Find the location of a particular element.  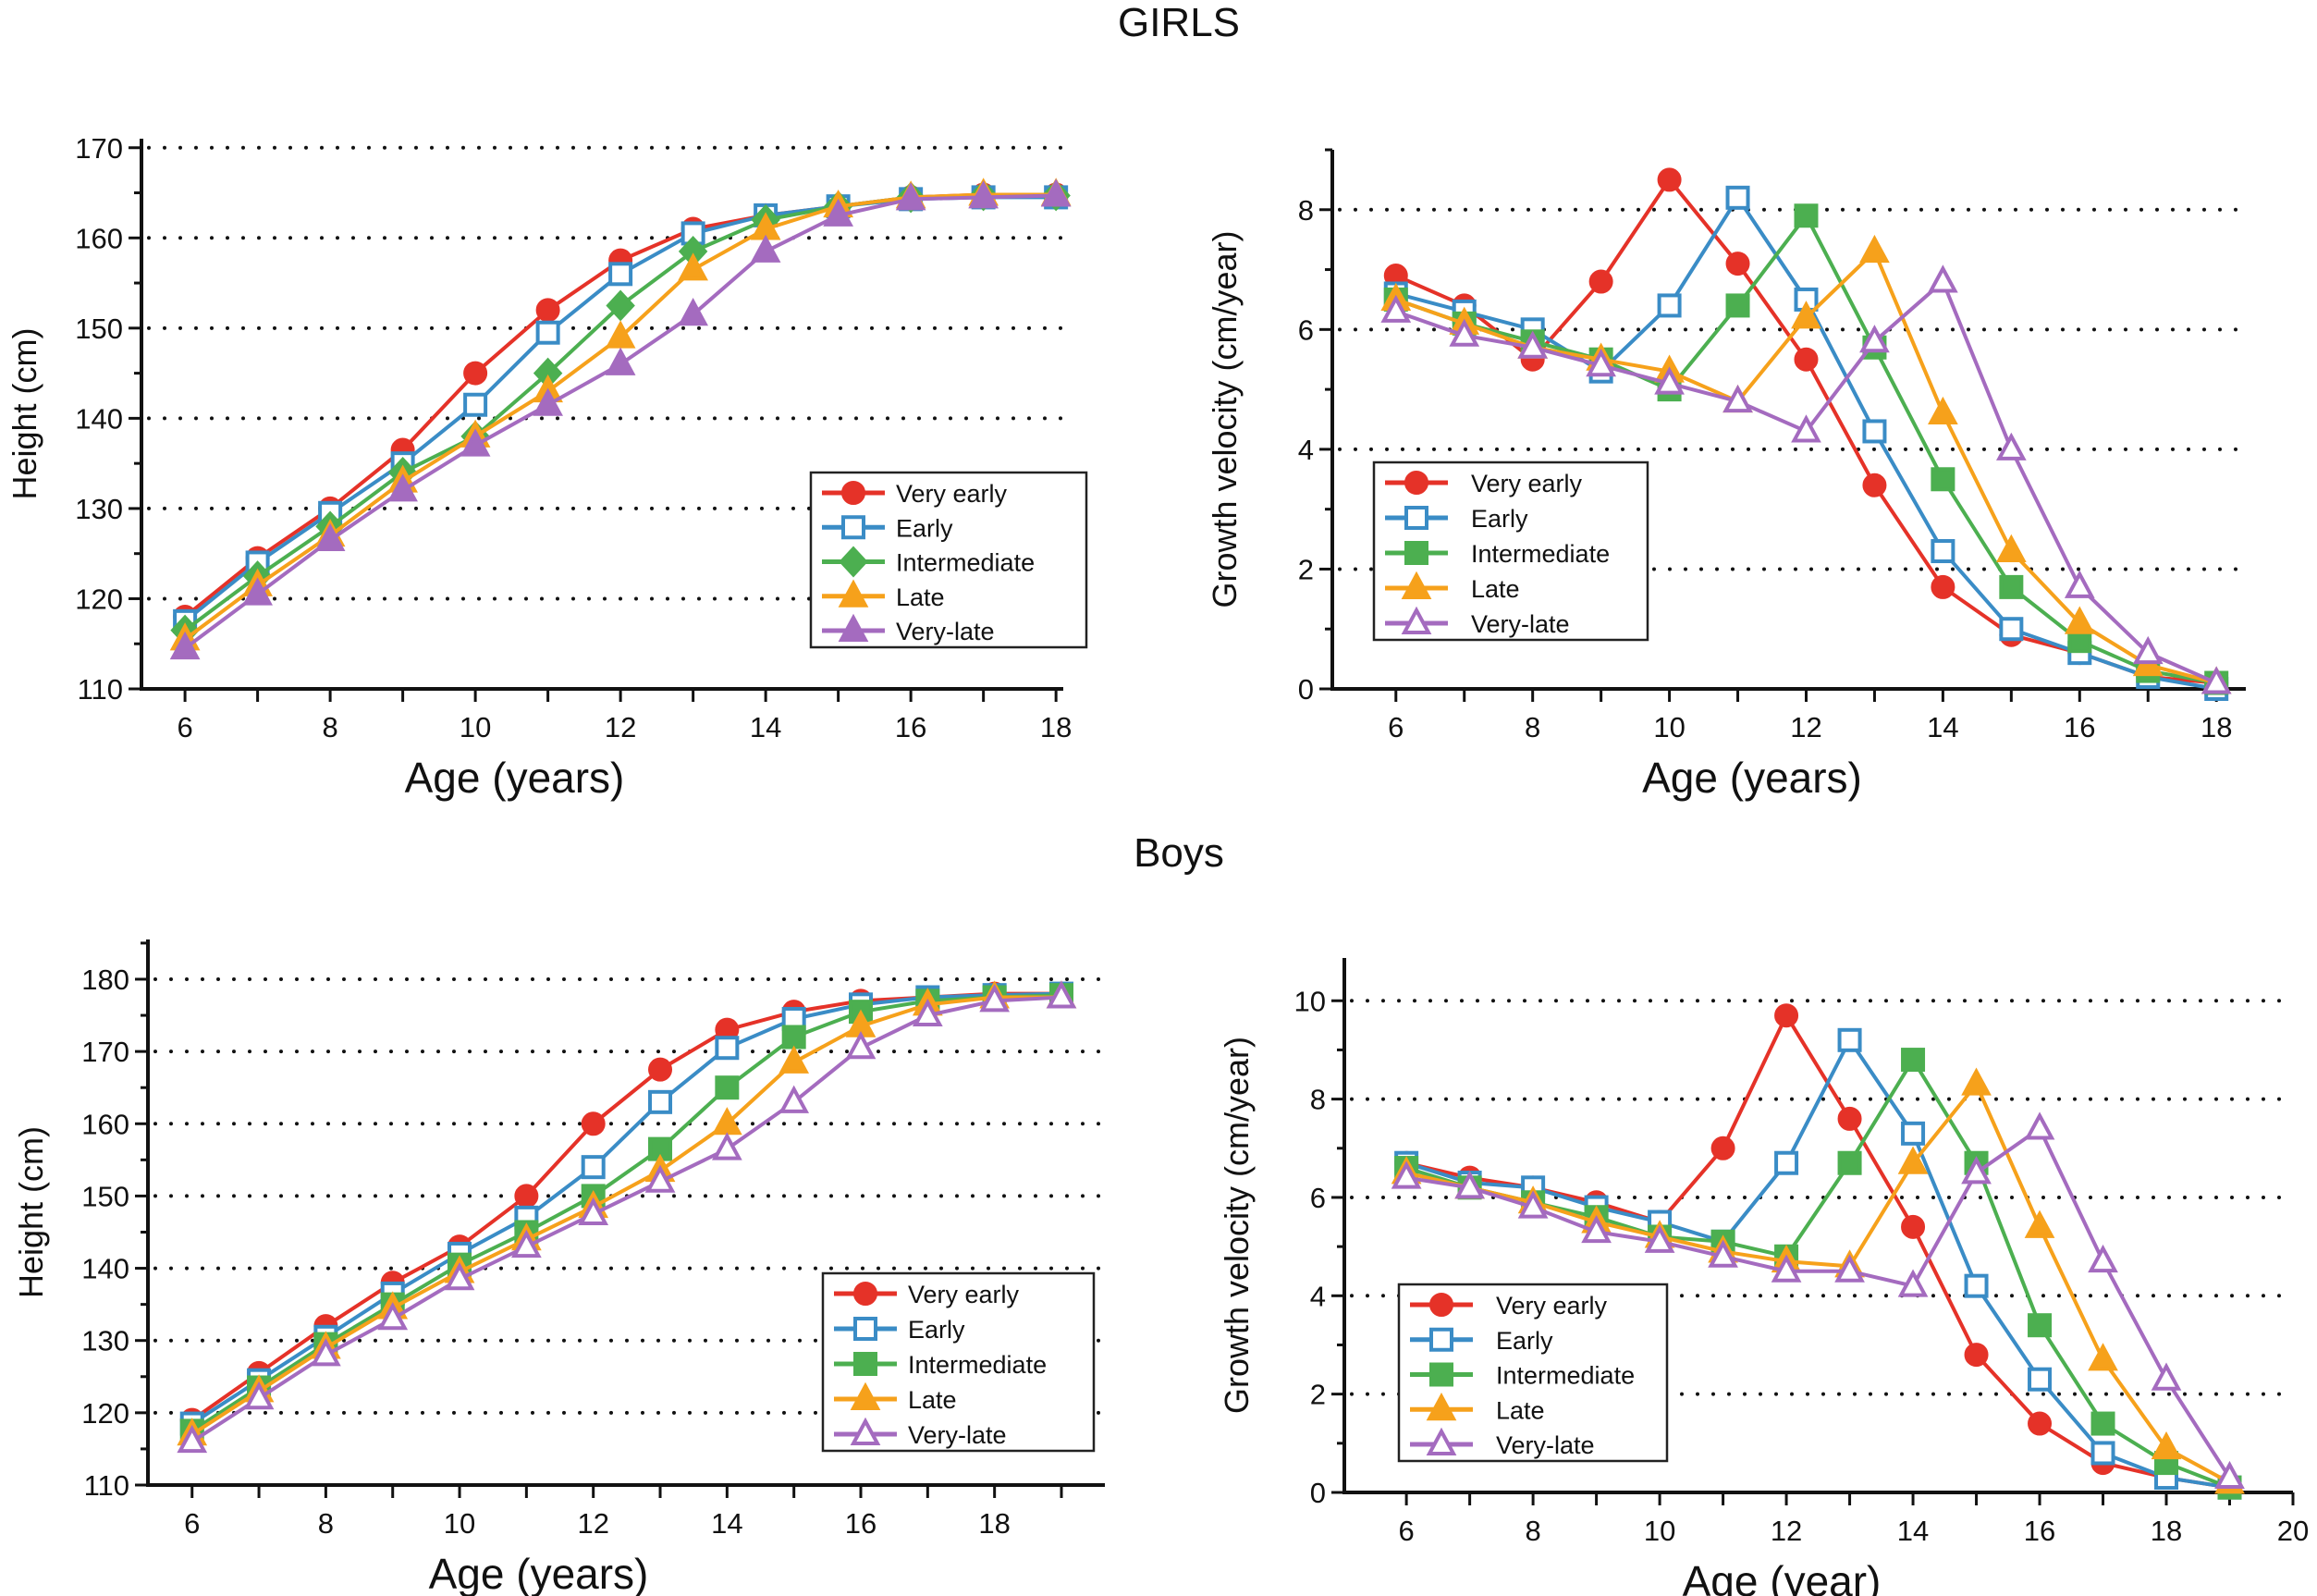

y-axis-label: Growth velocity (cm/year) is located at coordinates (1225, 419).